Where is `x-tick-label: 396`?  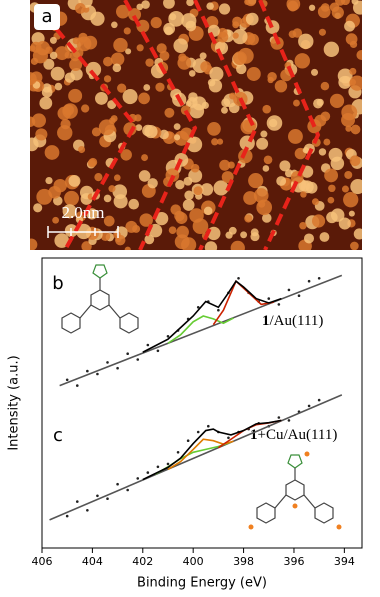 x-tick-label: 396 is located at coordinates (293, 561).